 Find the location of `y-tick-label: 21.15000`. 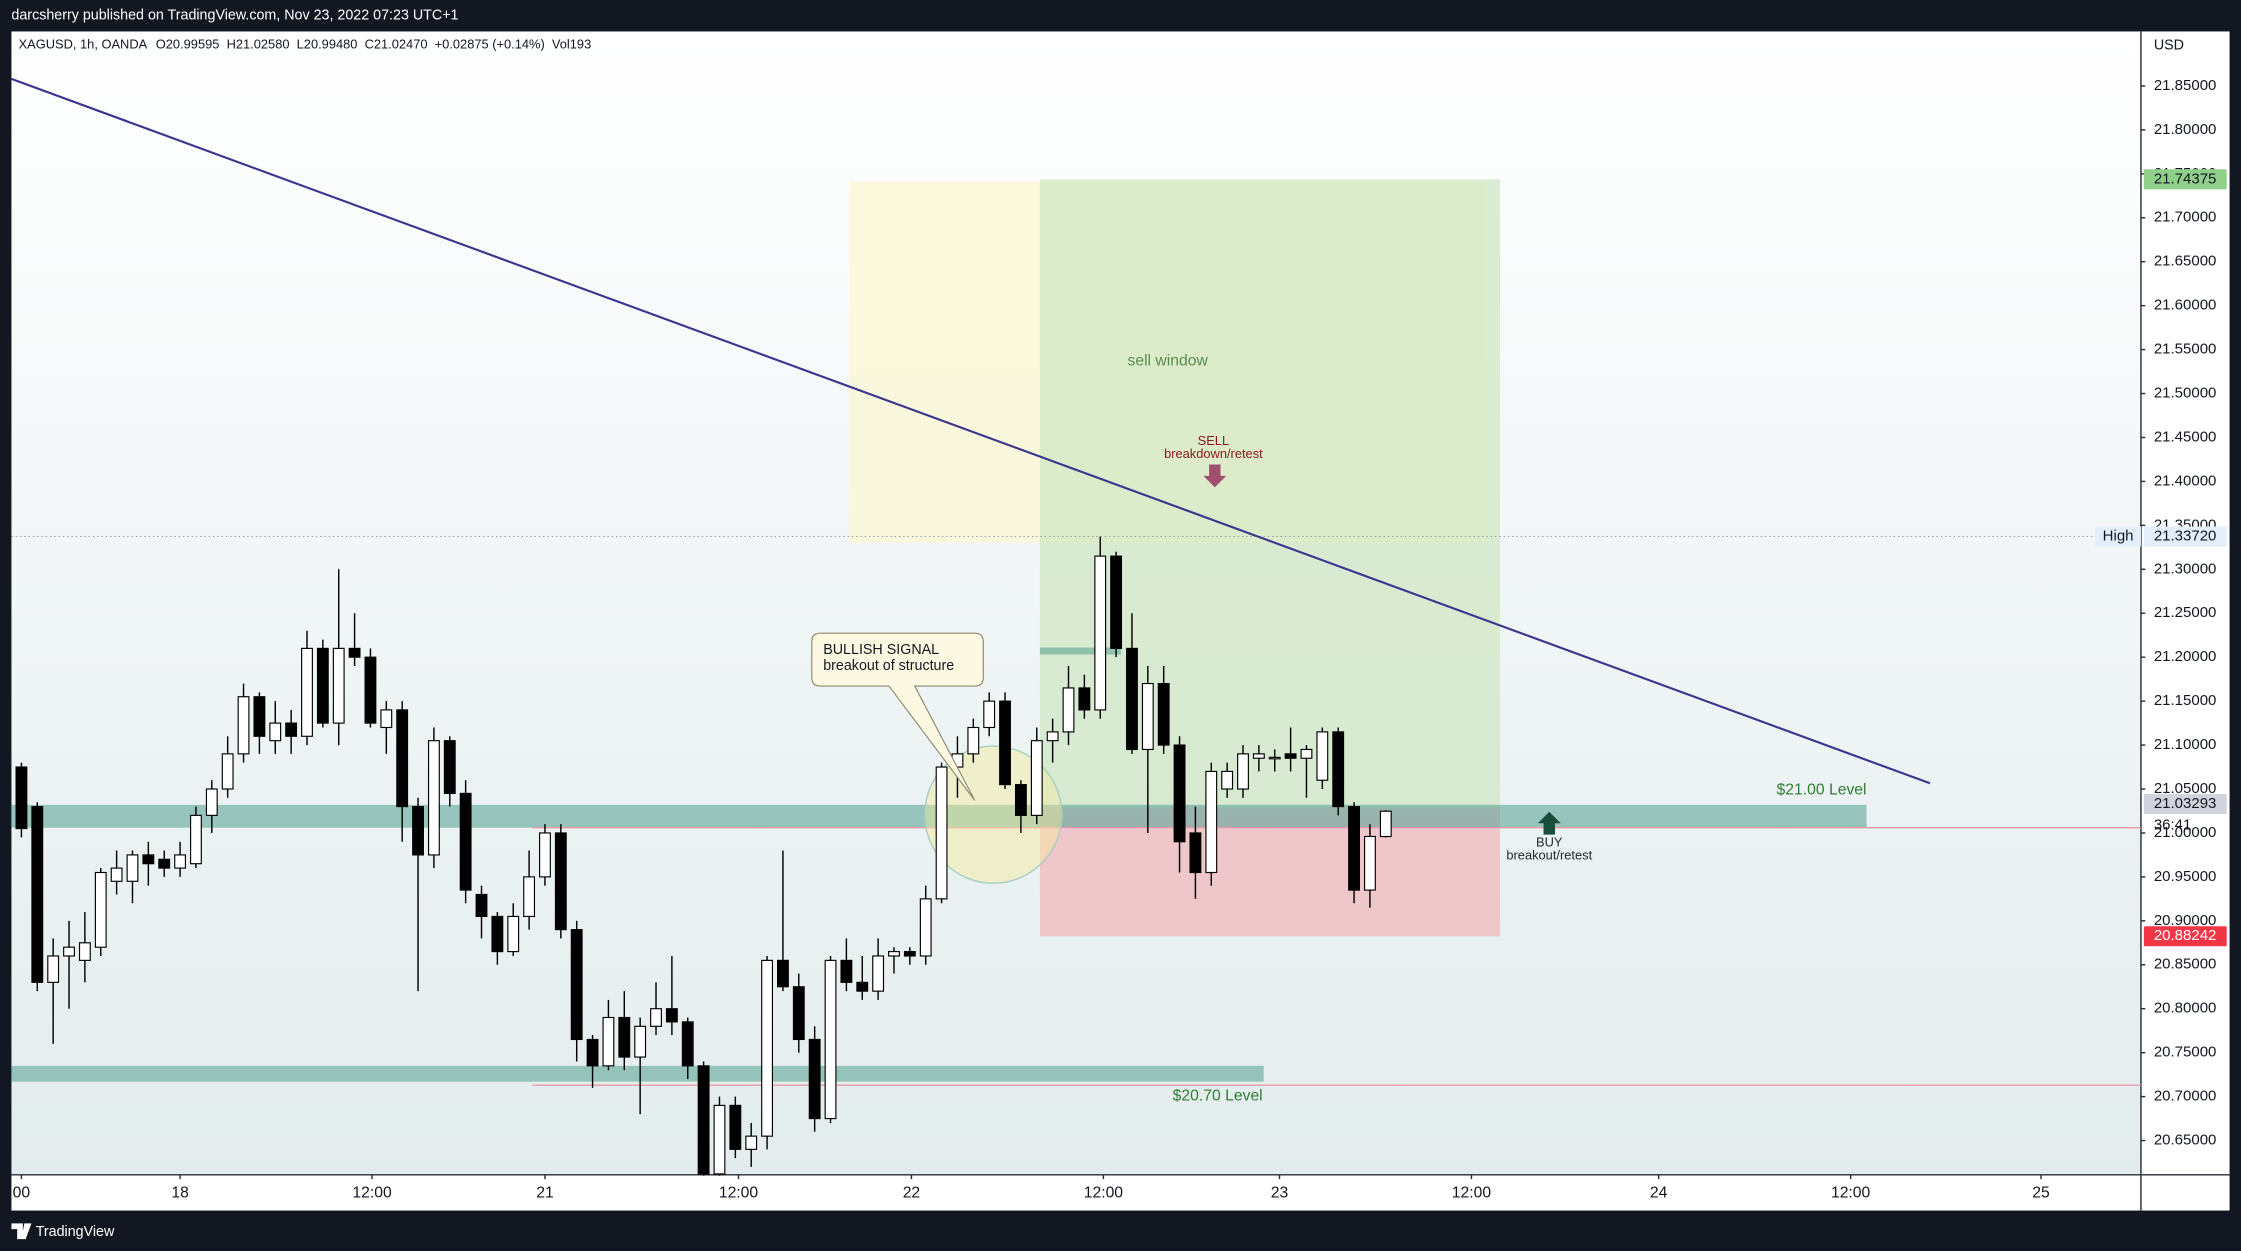

y-tick-label: 21.15000 is located at coordinates (2185, 700).